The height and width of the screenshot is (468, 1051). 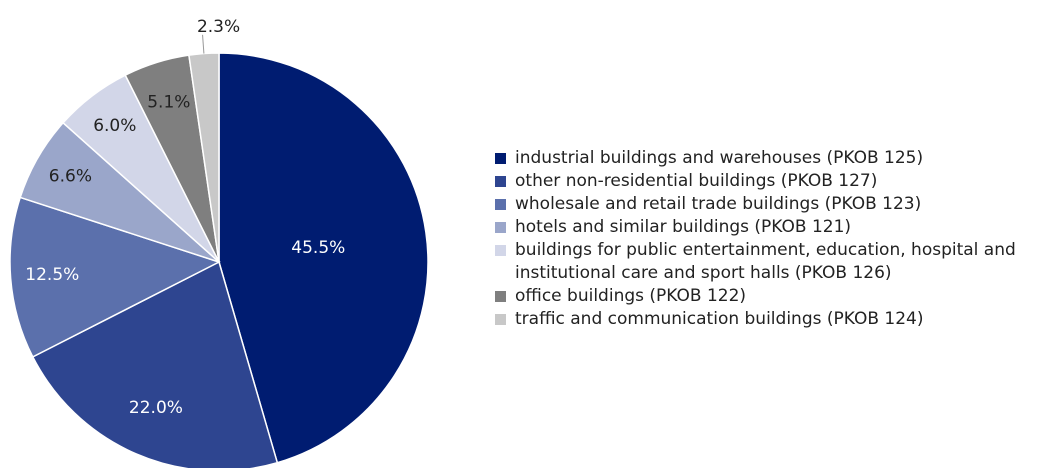 What do you see at coordinates (114, 126) in the screenshot?
I see `slice-value-label: 6.0%` at bounding box center [114, 126].